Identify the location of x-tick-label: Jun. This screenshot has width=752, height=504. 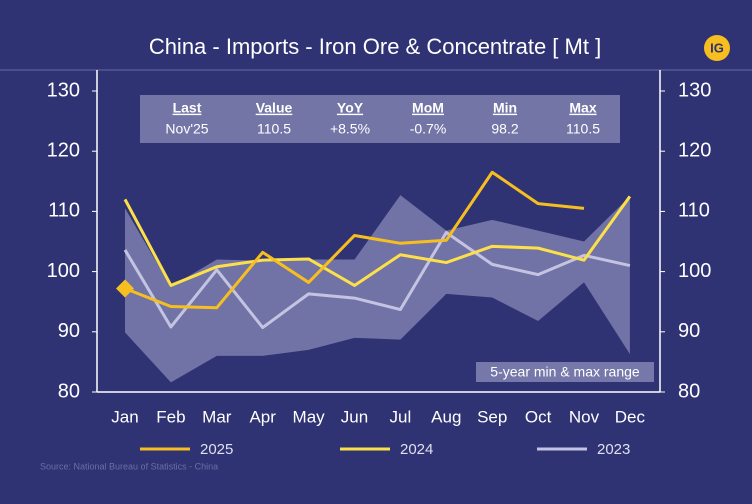
(354, 416).